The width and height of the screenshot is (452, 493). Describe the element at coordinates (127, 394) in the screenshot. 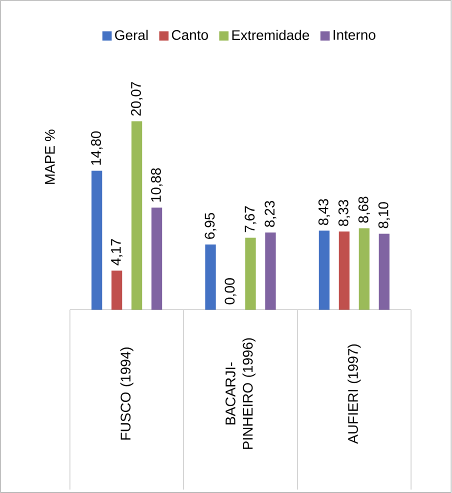

I see `x-tick-label: FUSCO (1994)` at that location.